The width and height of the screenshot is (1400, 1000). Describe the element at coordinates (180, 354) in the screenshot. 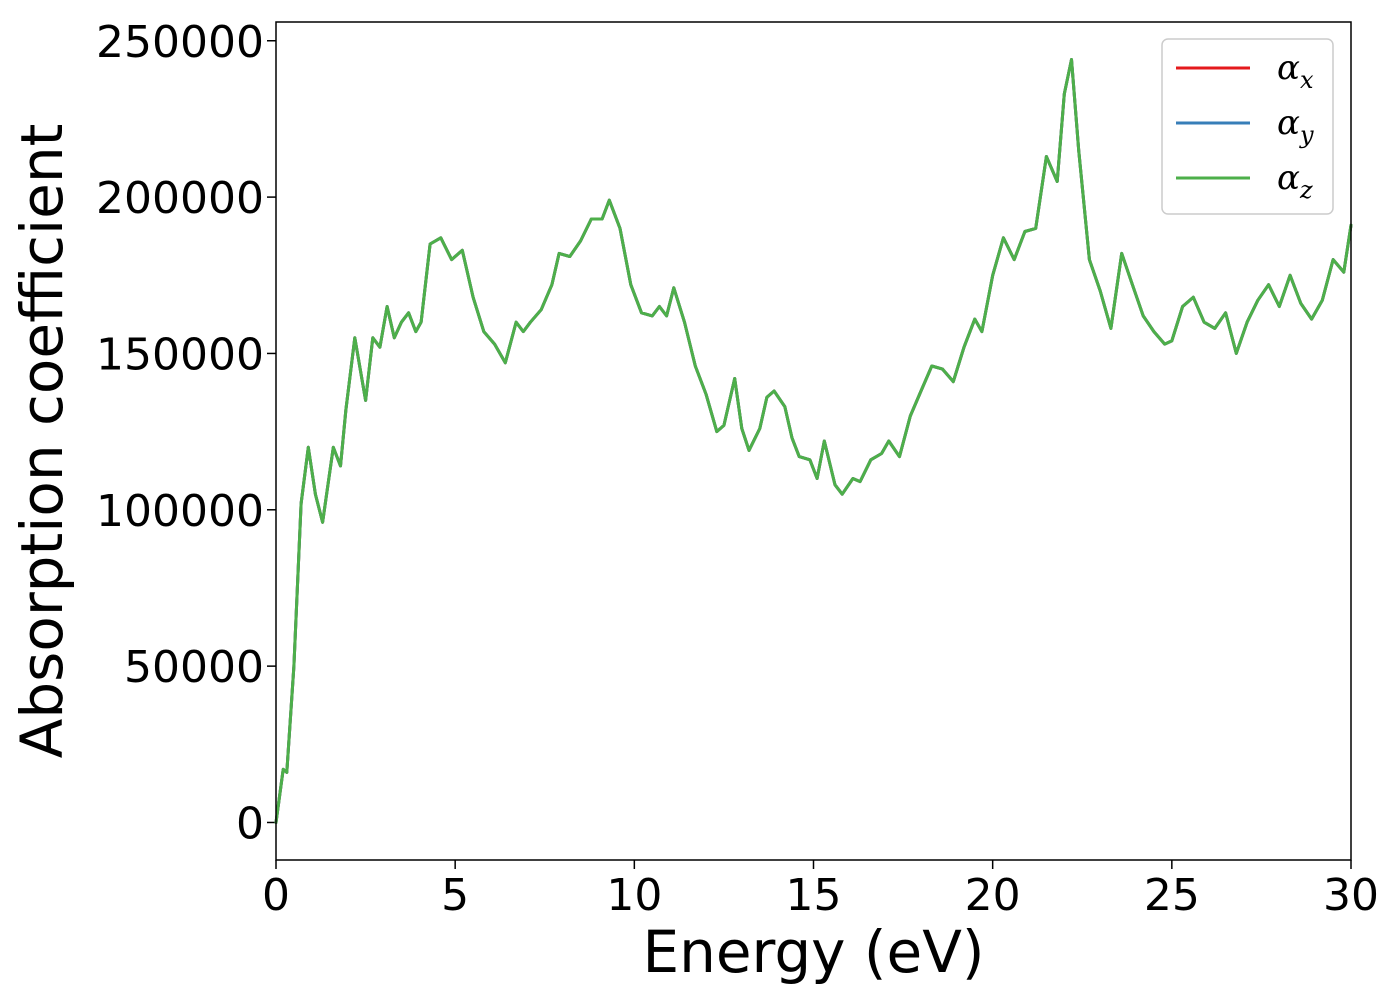

I see `y-tick-label: 150000` at that location.